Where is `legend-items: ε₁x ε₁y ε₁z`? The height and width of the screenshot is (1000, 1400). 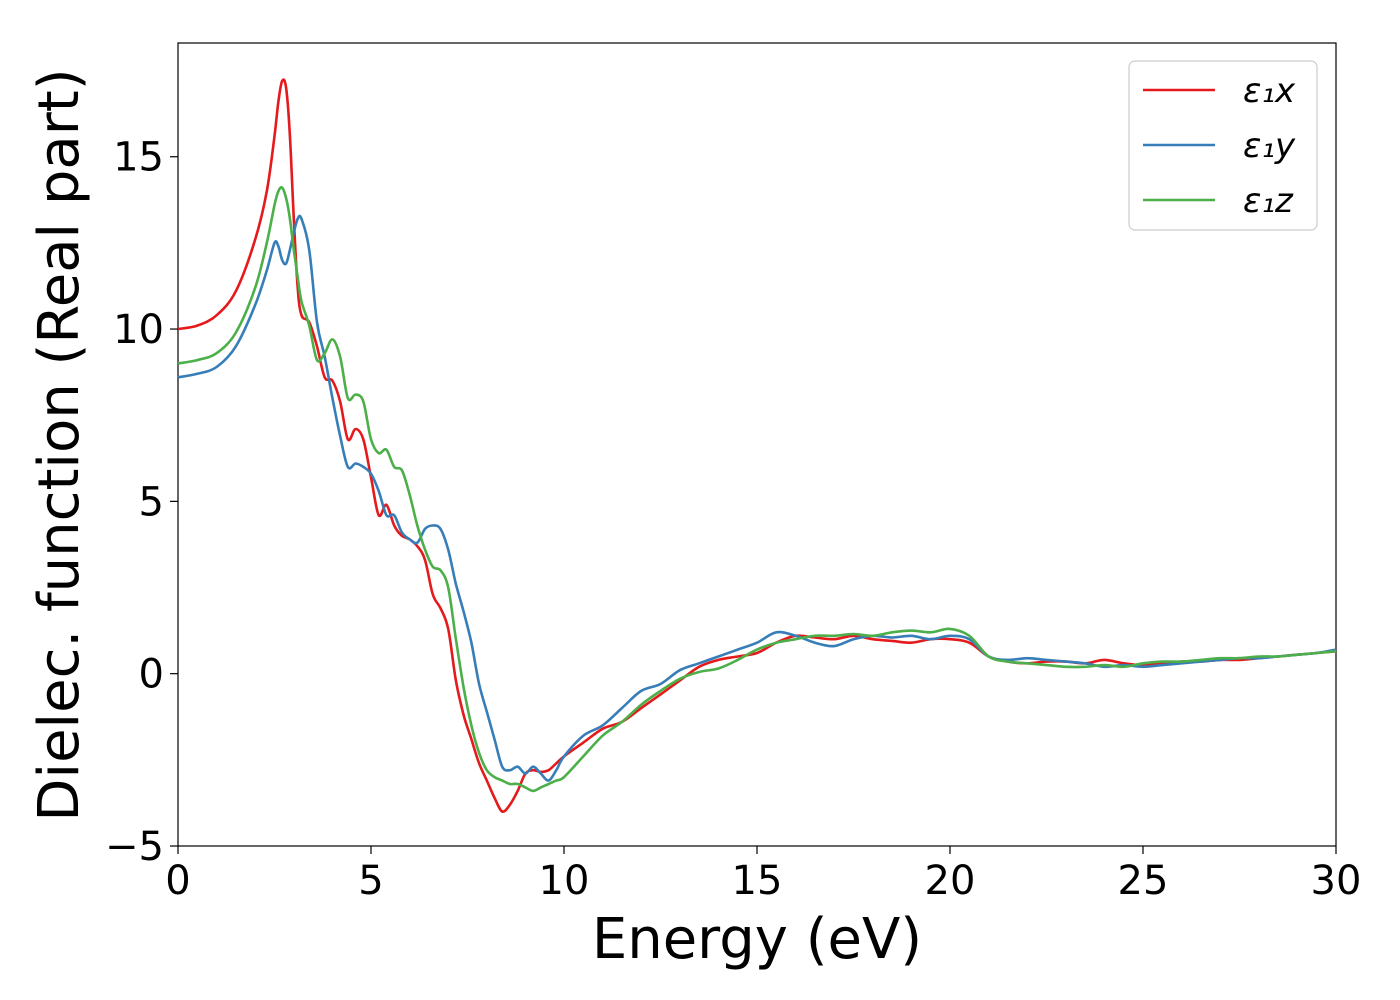
legend-items: ε₁x ε₁y ε₁z is located at coordinates (1219, 146).